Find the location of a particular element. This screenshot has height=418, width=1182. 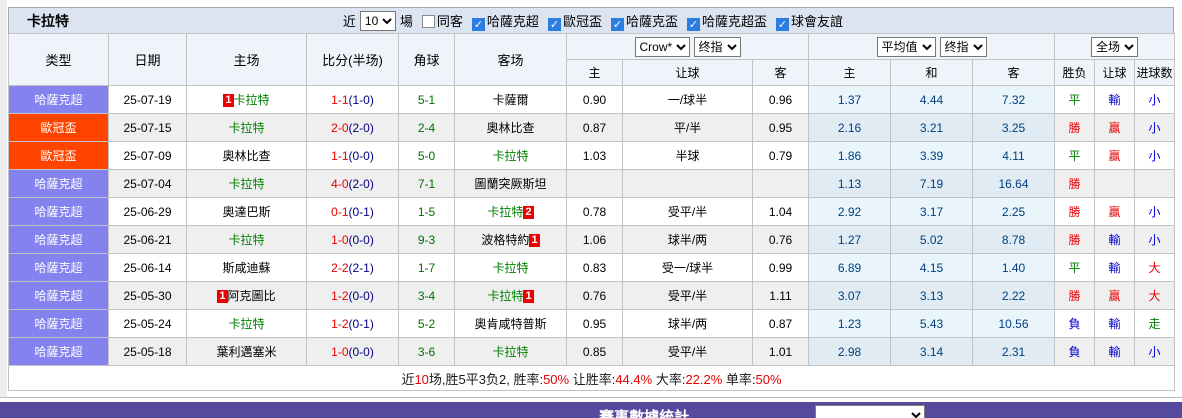

home-team-name: 奧達巴斯 is located at coordinates (246, 212).